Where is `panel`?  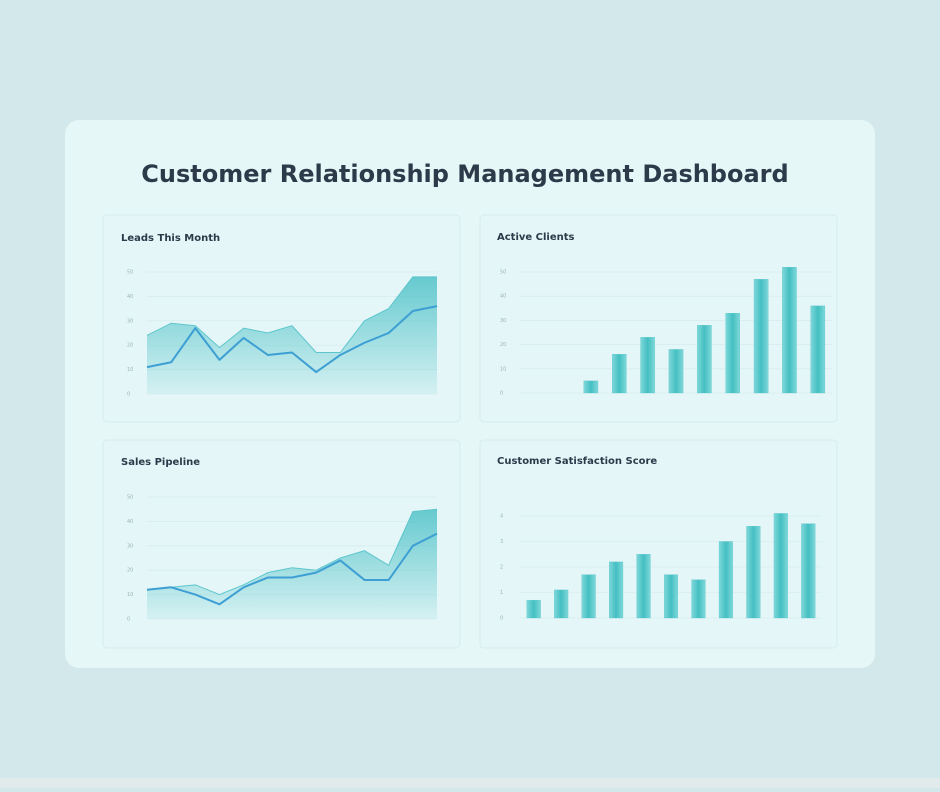 panel is located at coordinates (658, 318).